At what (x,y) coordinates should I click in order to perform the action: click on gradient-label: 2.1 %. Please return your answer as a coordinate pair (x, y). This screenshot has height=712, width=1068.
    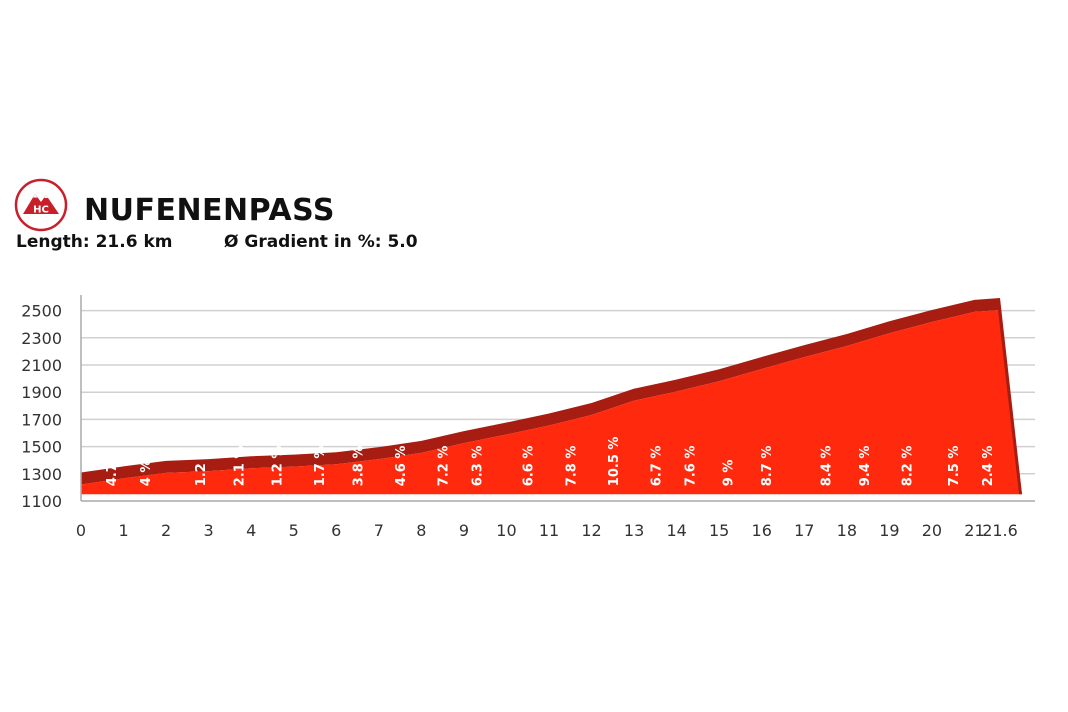
    Looking at the image, I should click on (239, 466).